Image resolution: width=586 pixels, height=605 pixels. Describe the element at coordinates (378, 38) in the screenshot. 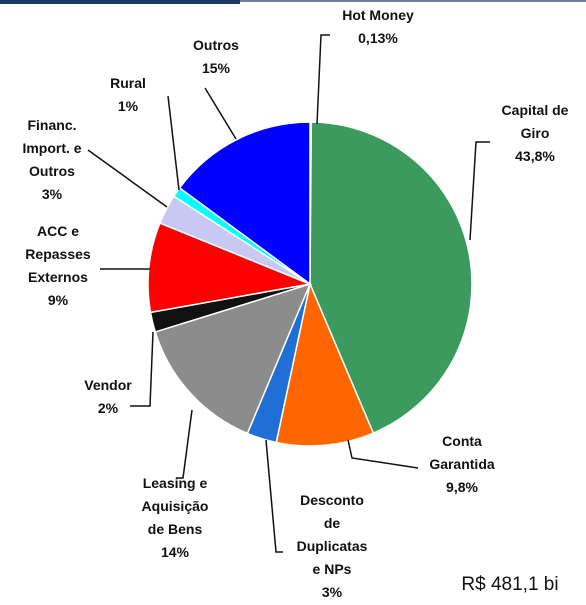

I see `value-label: 0,13%` at that location.